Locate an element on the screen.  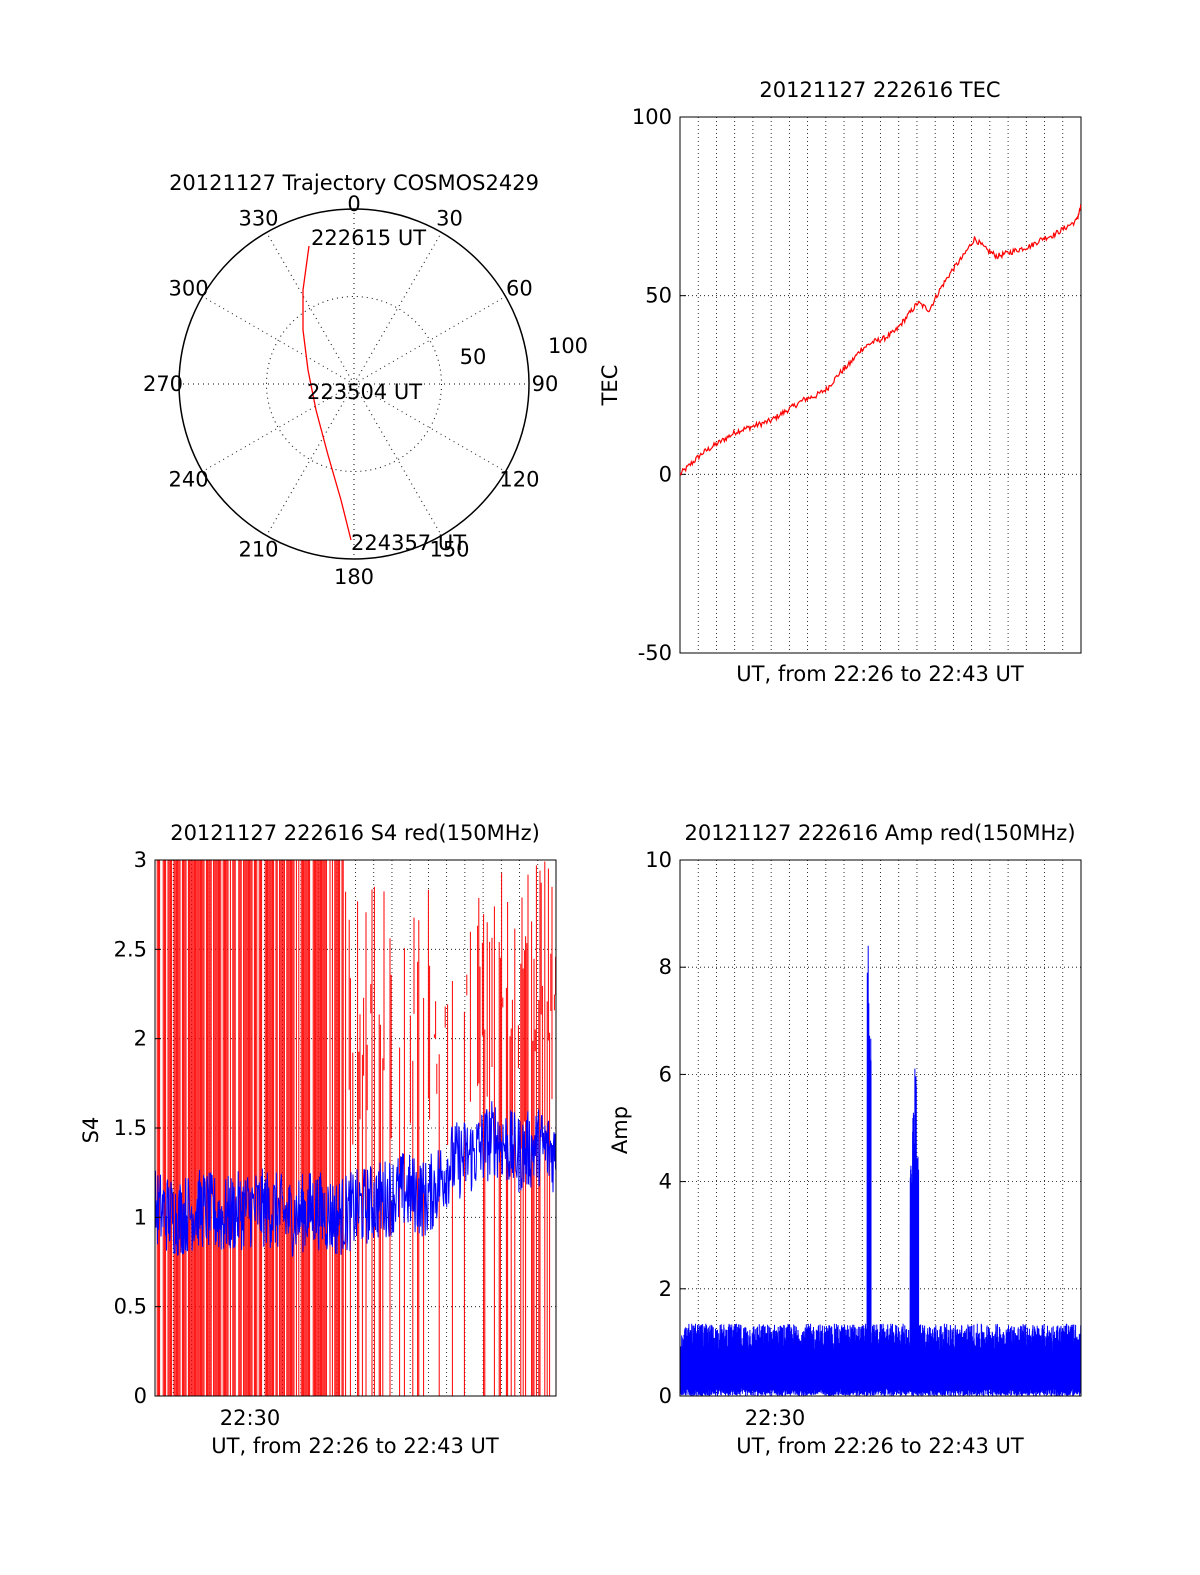
polar-grid is located at coordinates (354, 384).